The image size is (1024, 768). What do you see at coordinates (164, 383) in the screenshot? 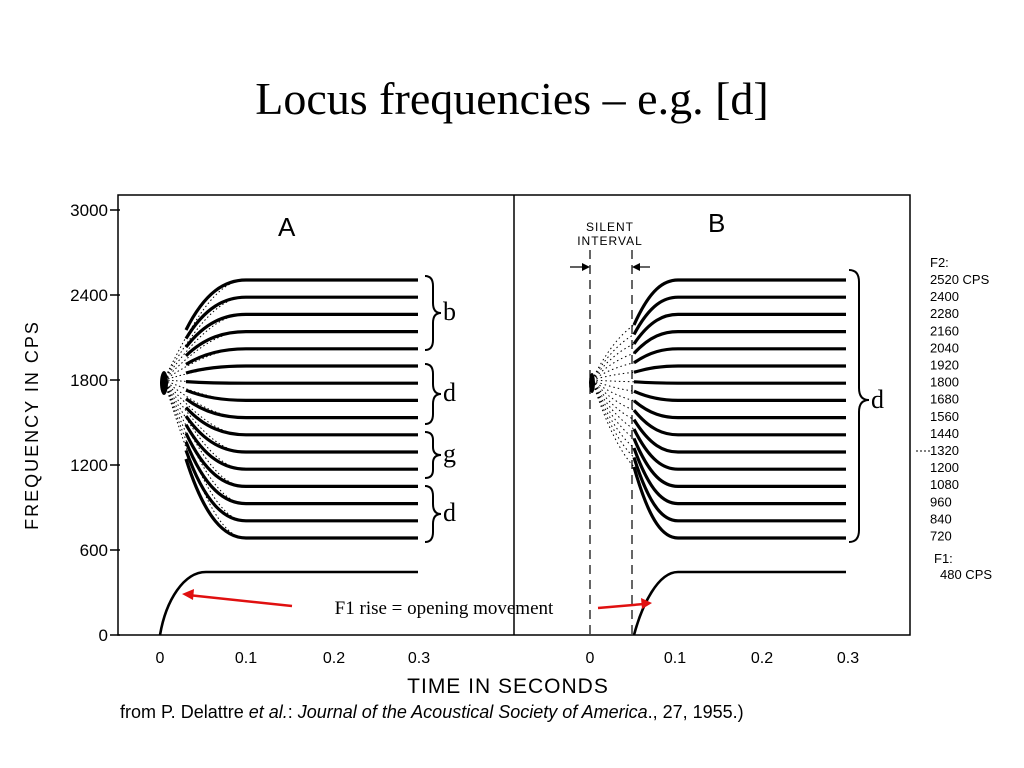
I see `locus-point-a` at bounding box center [164, 383].